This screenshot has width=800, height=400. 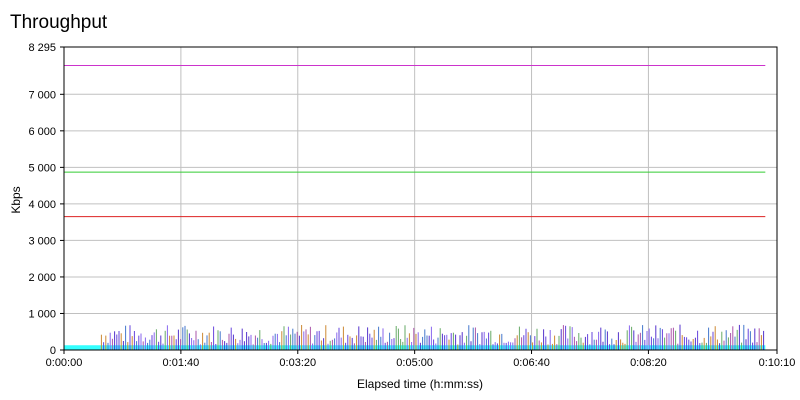 I want to click on y-tick-label: 2 000, so click(x=42, y=278).